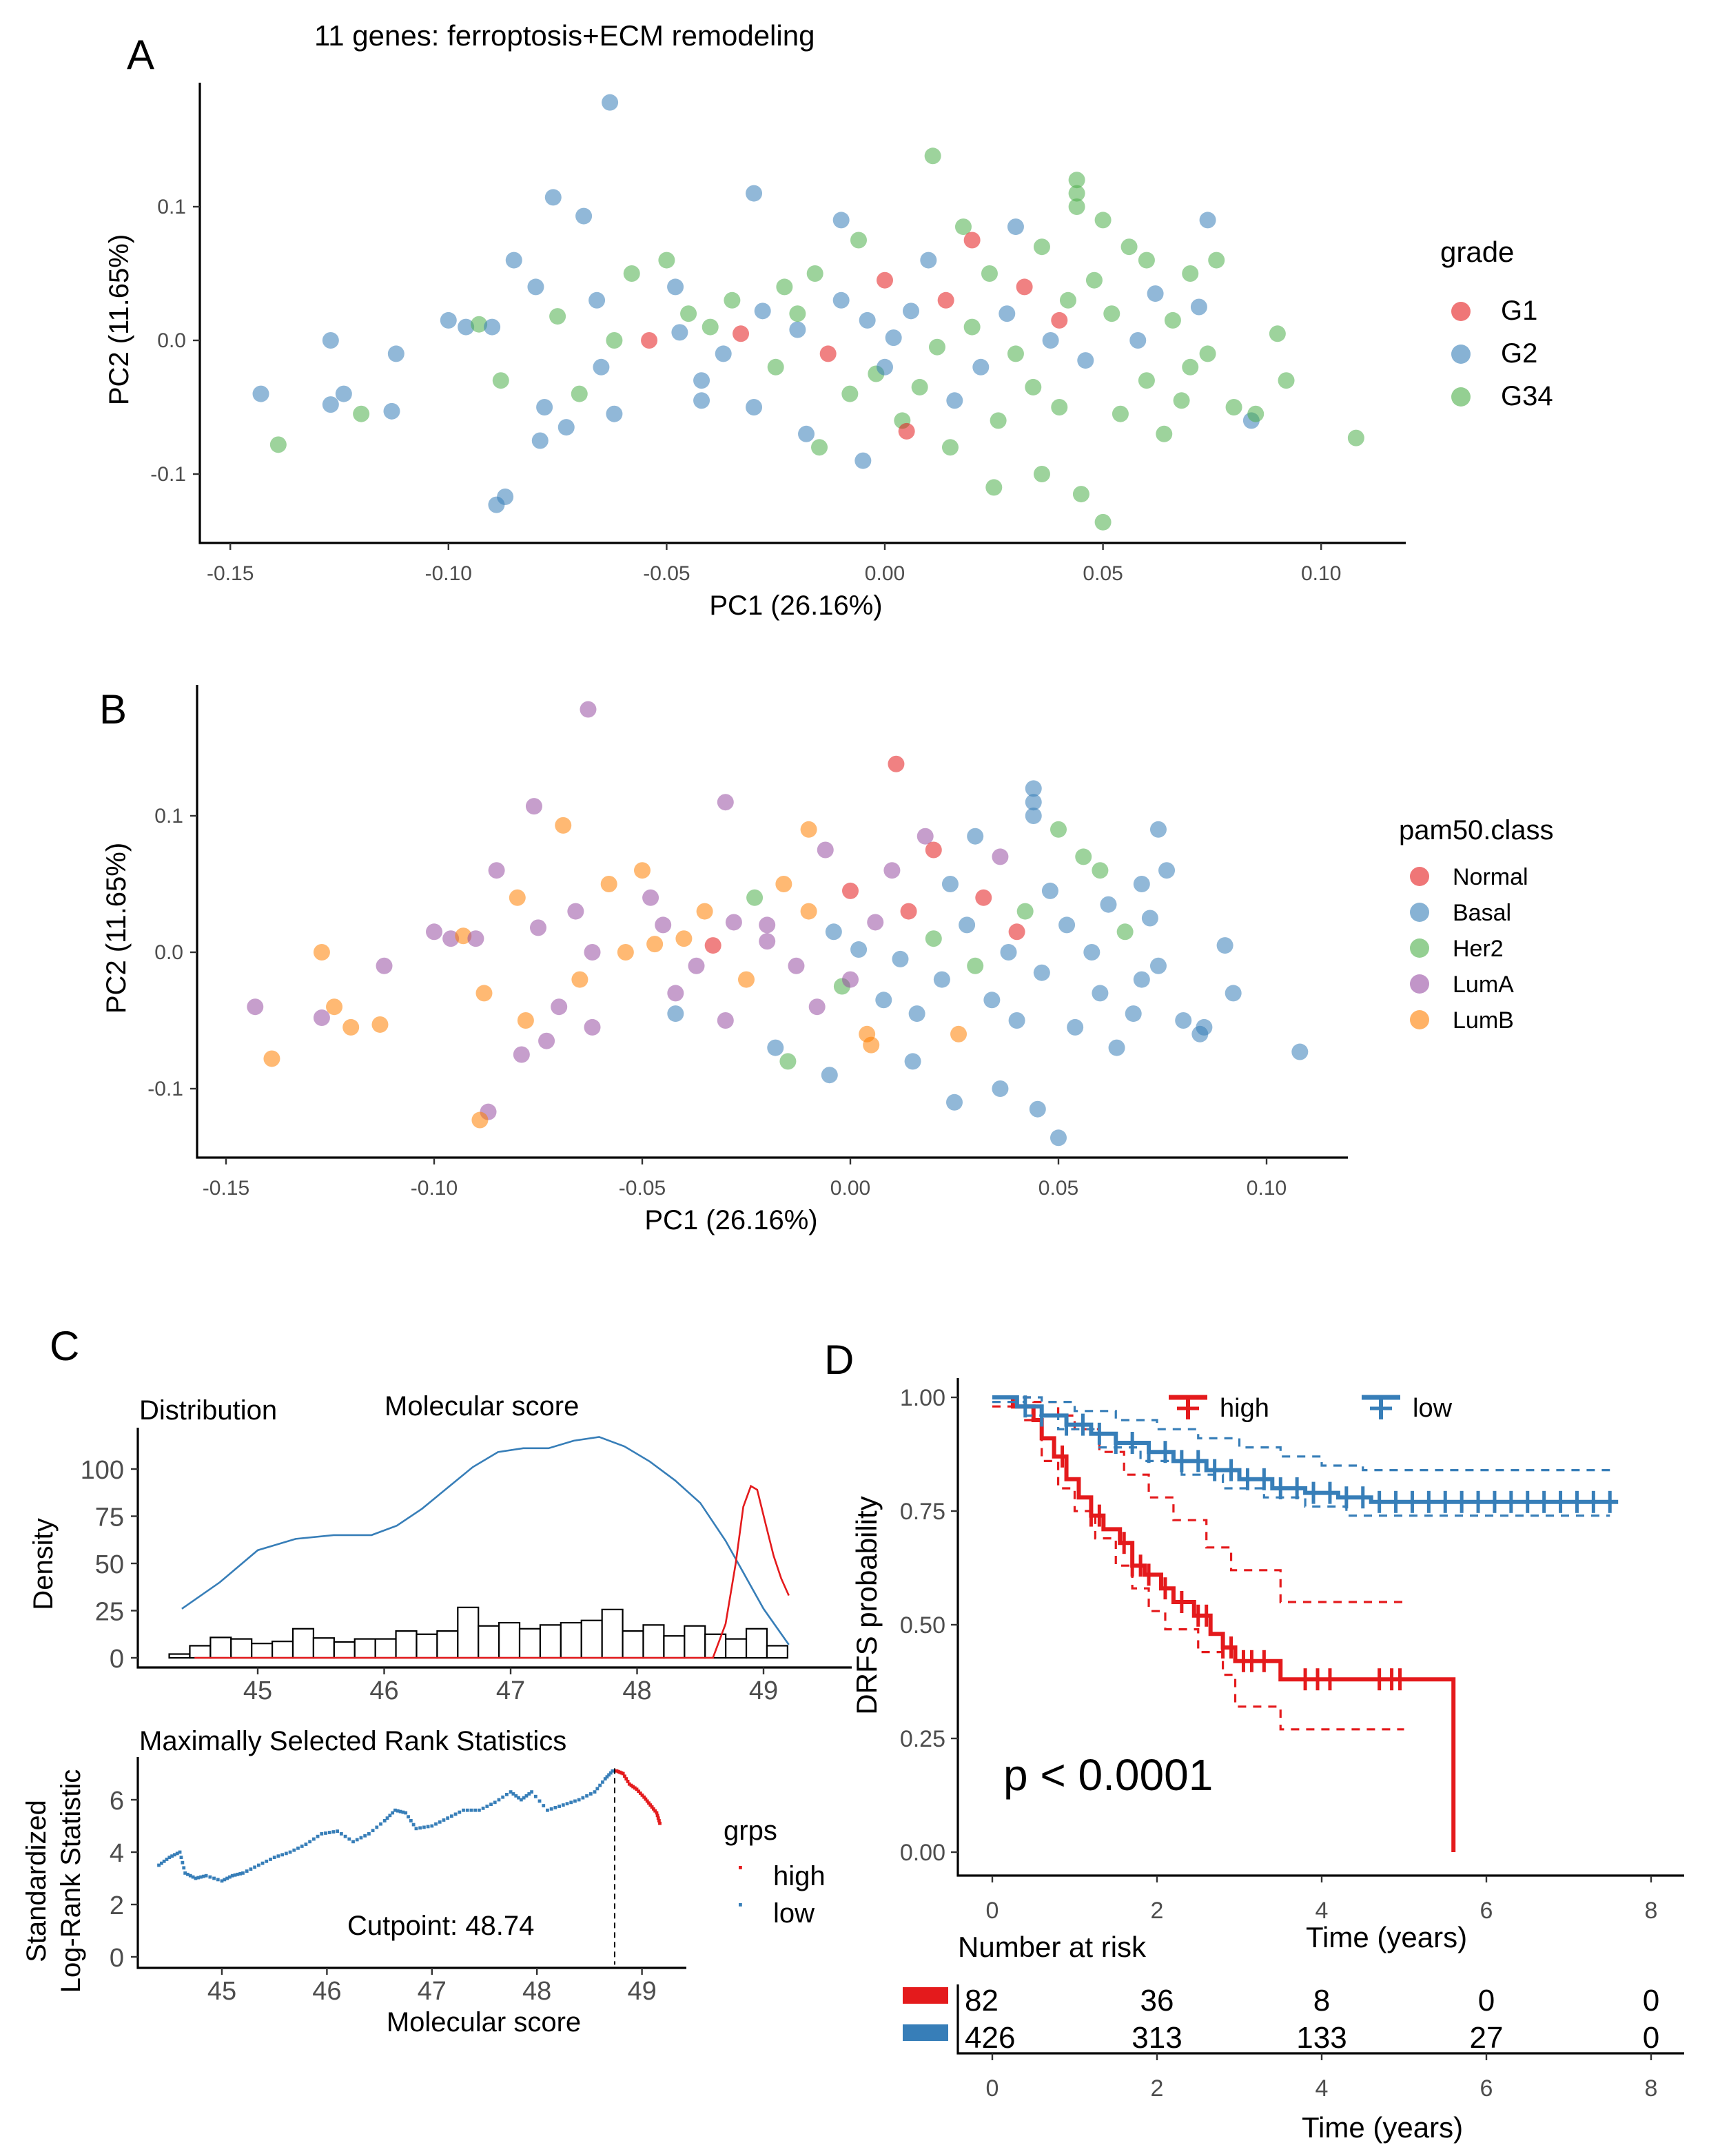 The width and height of the screenshot is (1720, 2156). I want to click on y-tick-label: -0.1, so click(165, 1089).